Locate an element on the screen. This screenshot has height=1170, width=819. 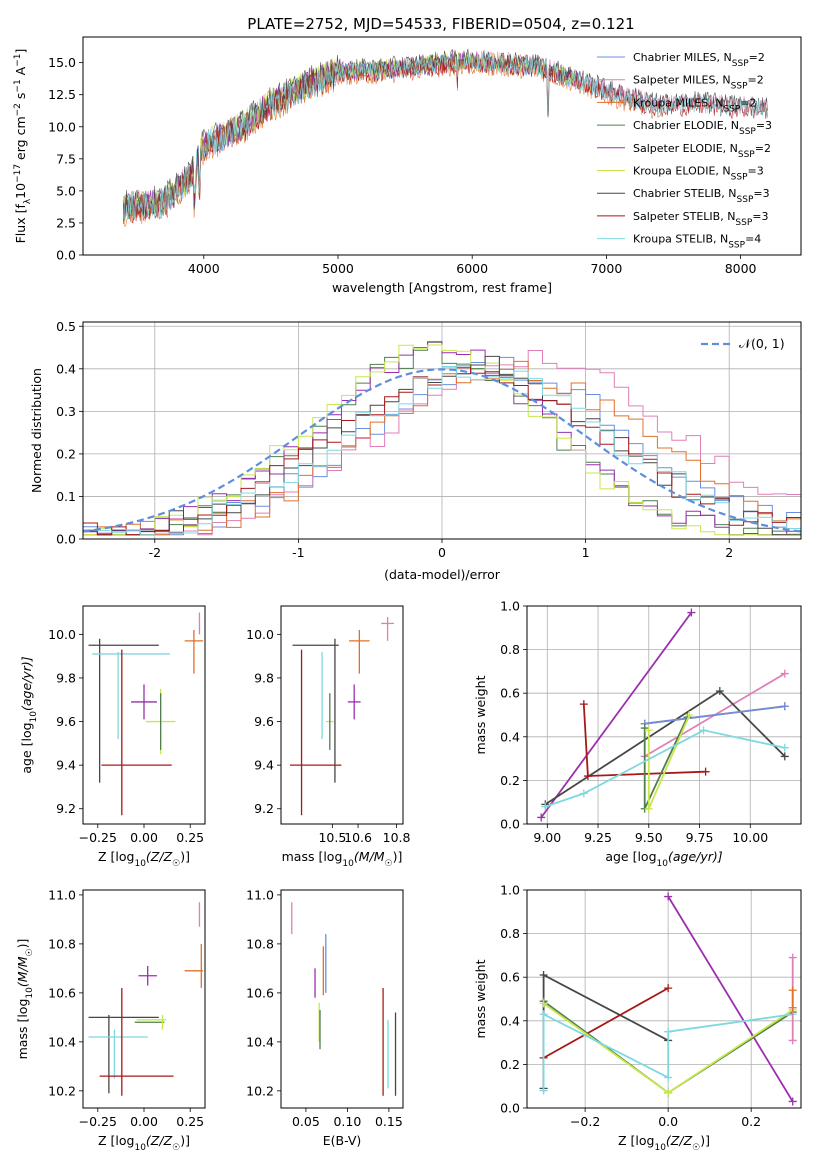
legend-label: Chabrier MILES, NSSP=2 is located at coordinates (699, 60).